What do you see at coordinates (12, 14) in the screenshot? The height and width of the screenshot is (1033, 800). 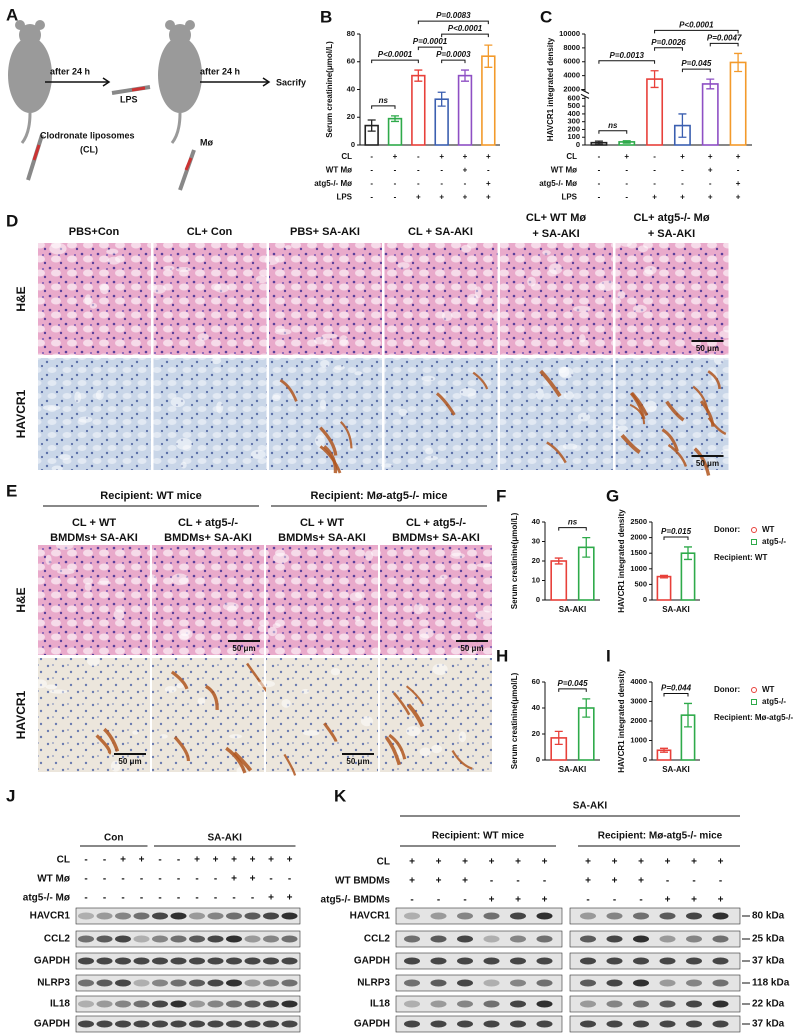 I see `panel-letter: A` at bounding box center [12, 14].